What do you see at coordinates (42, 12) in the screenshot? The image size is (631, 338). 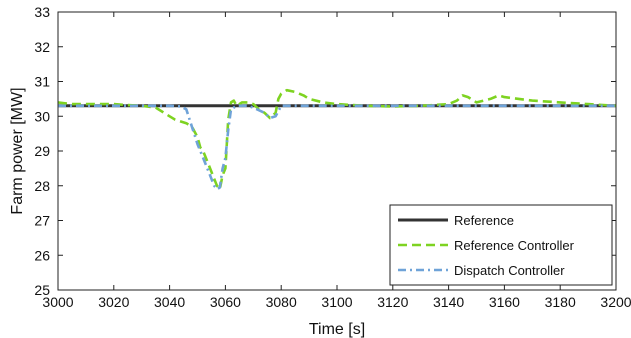 I see `y-tick-label: 33` at bounding box center [42, 12].